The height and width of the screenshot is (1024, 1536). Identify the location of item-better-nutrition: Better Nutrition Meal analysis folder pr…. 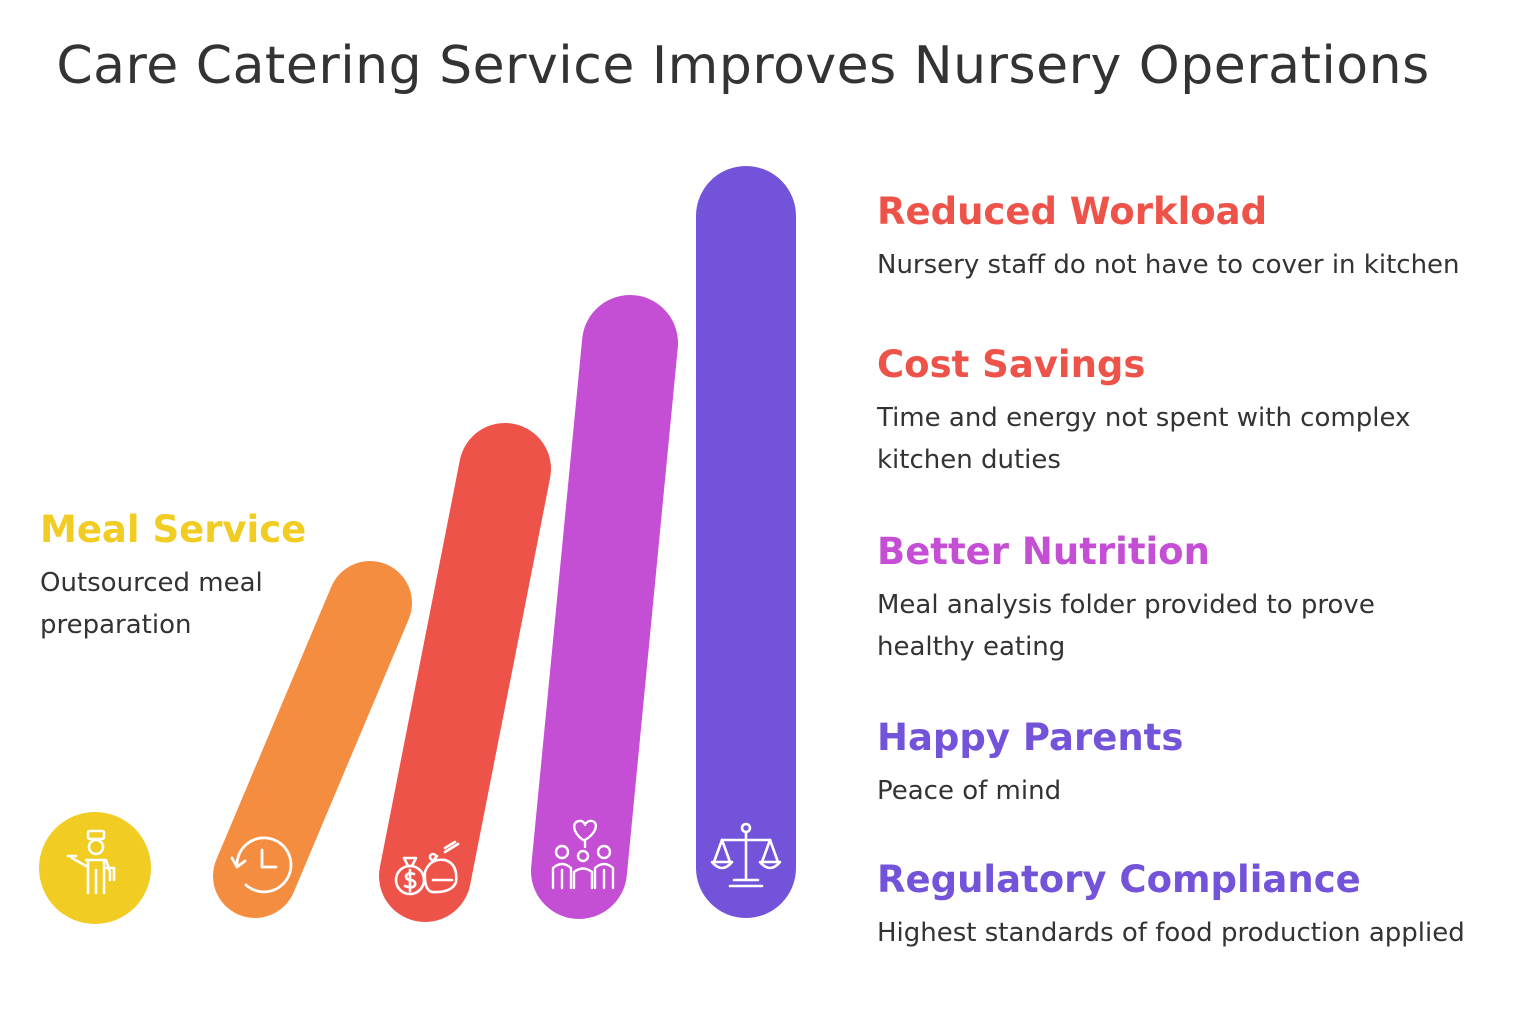
(1157, 599).